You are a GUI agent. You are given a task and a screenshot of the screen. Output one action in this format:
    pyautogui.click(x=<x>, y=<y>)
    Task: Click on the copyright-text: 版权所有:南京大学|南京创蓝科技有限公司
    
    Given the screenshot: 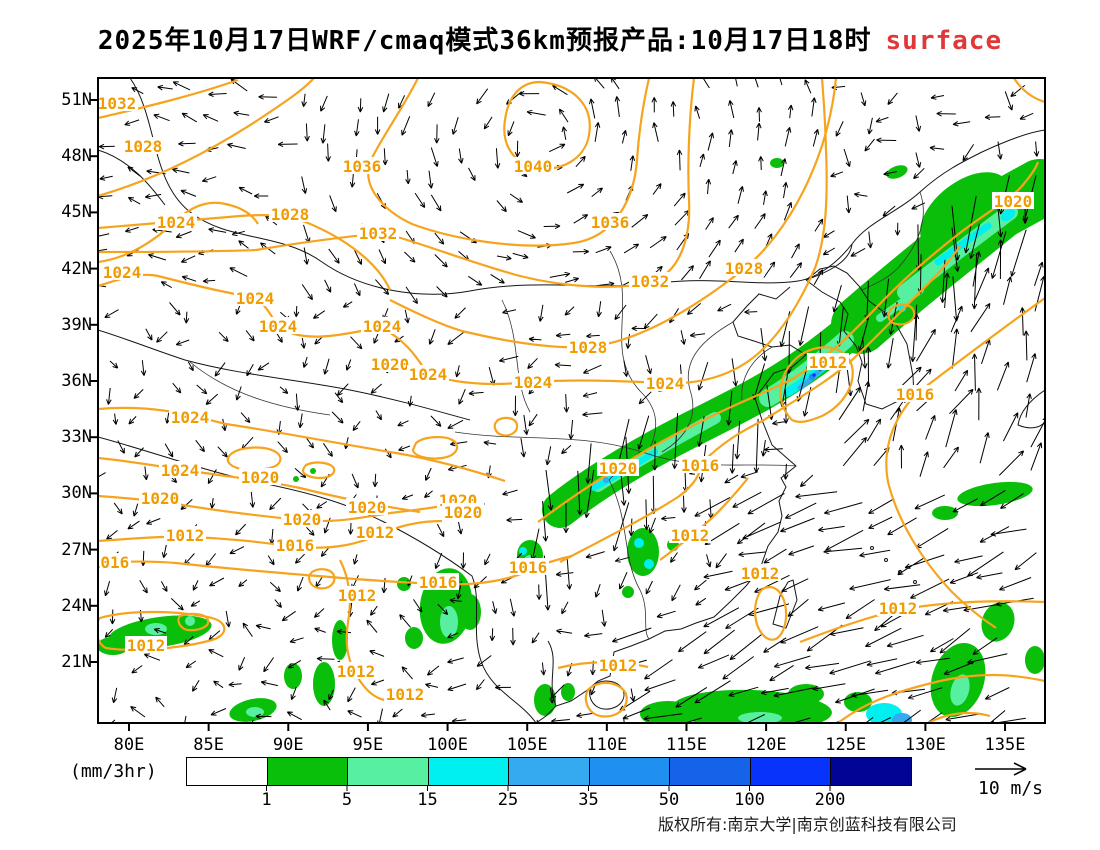 What is the action you would take?
    pyautogui.click(x=807, y=824)
    